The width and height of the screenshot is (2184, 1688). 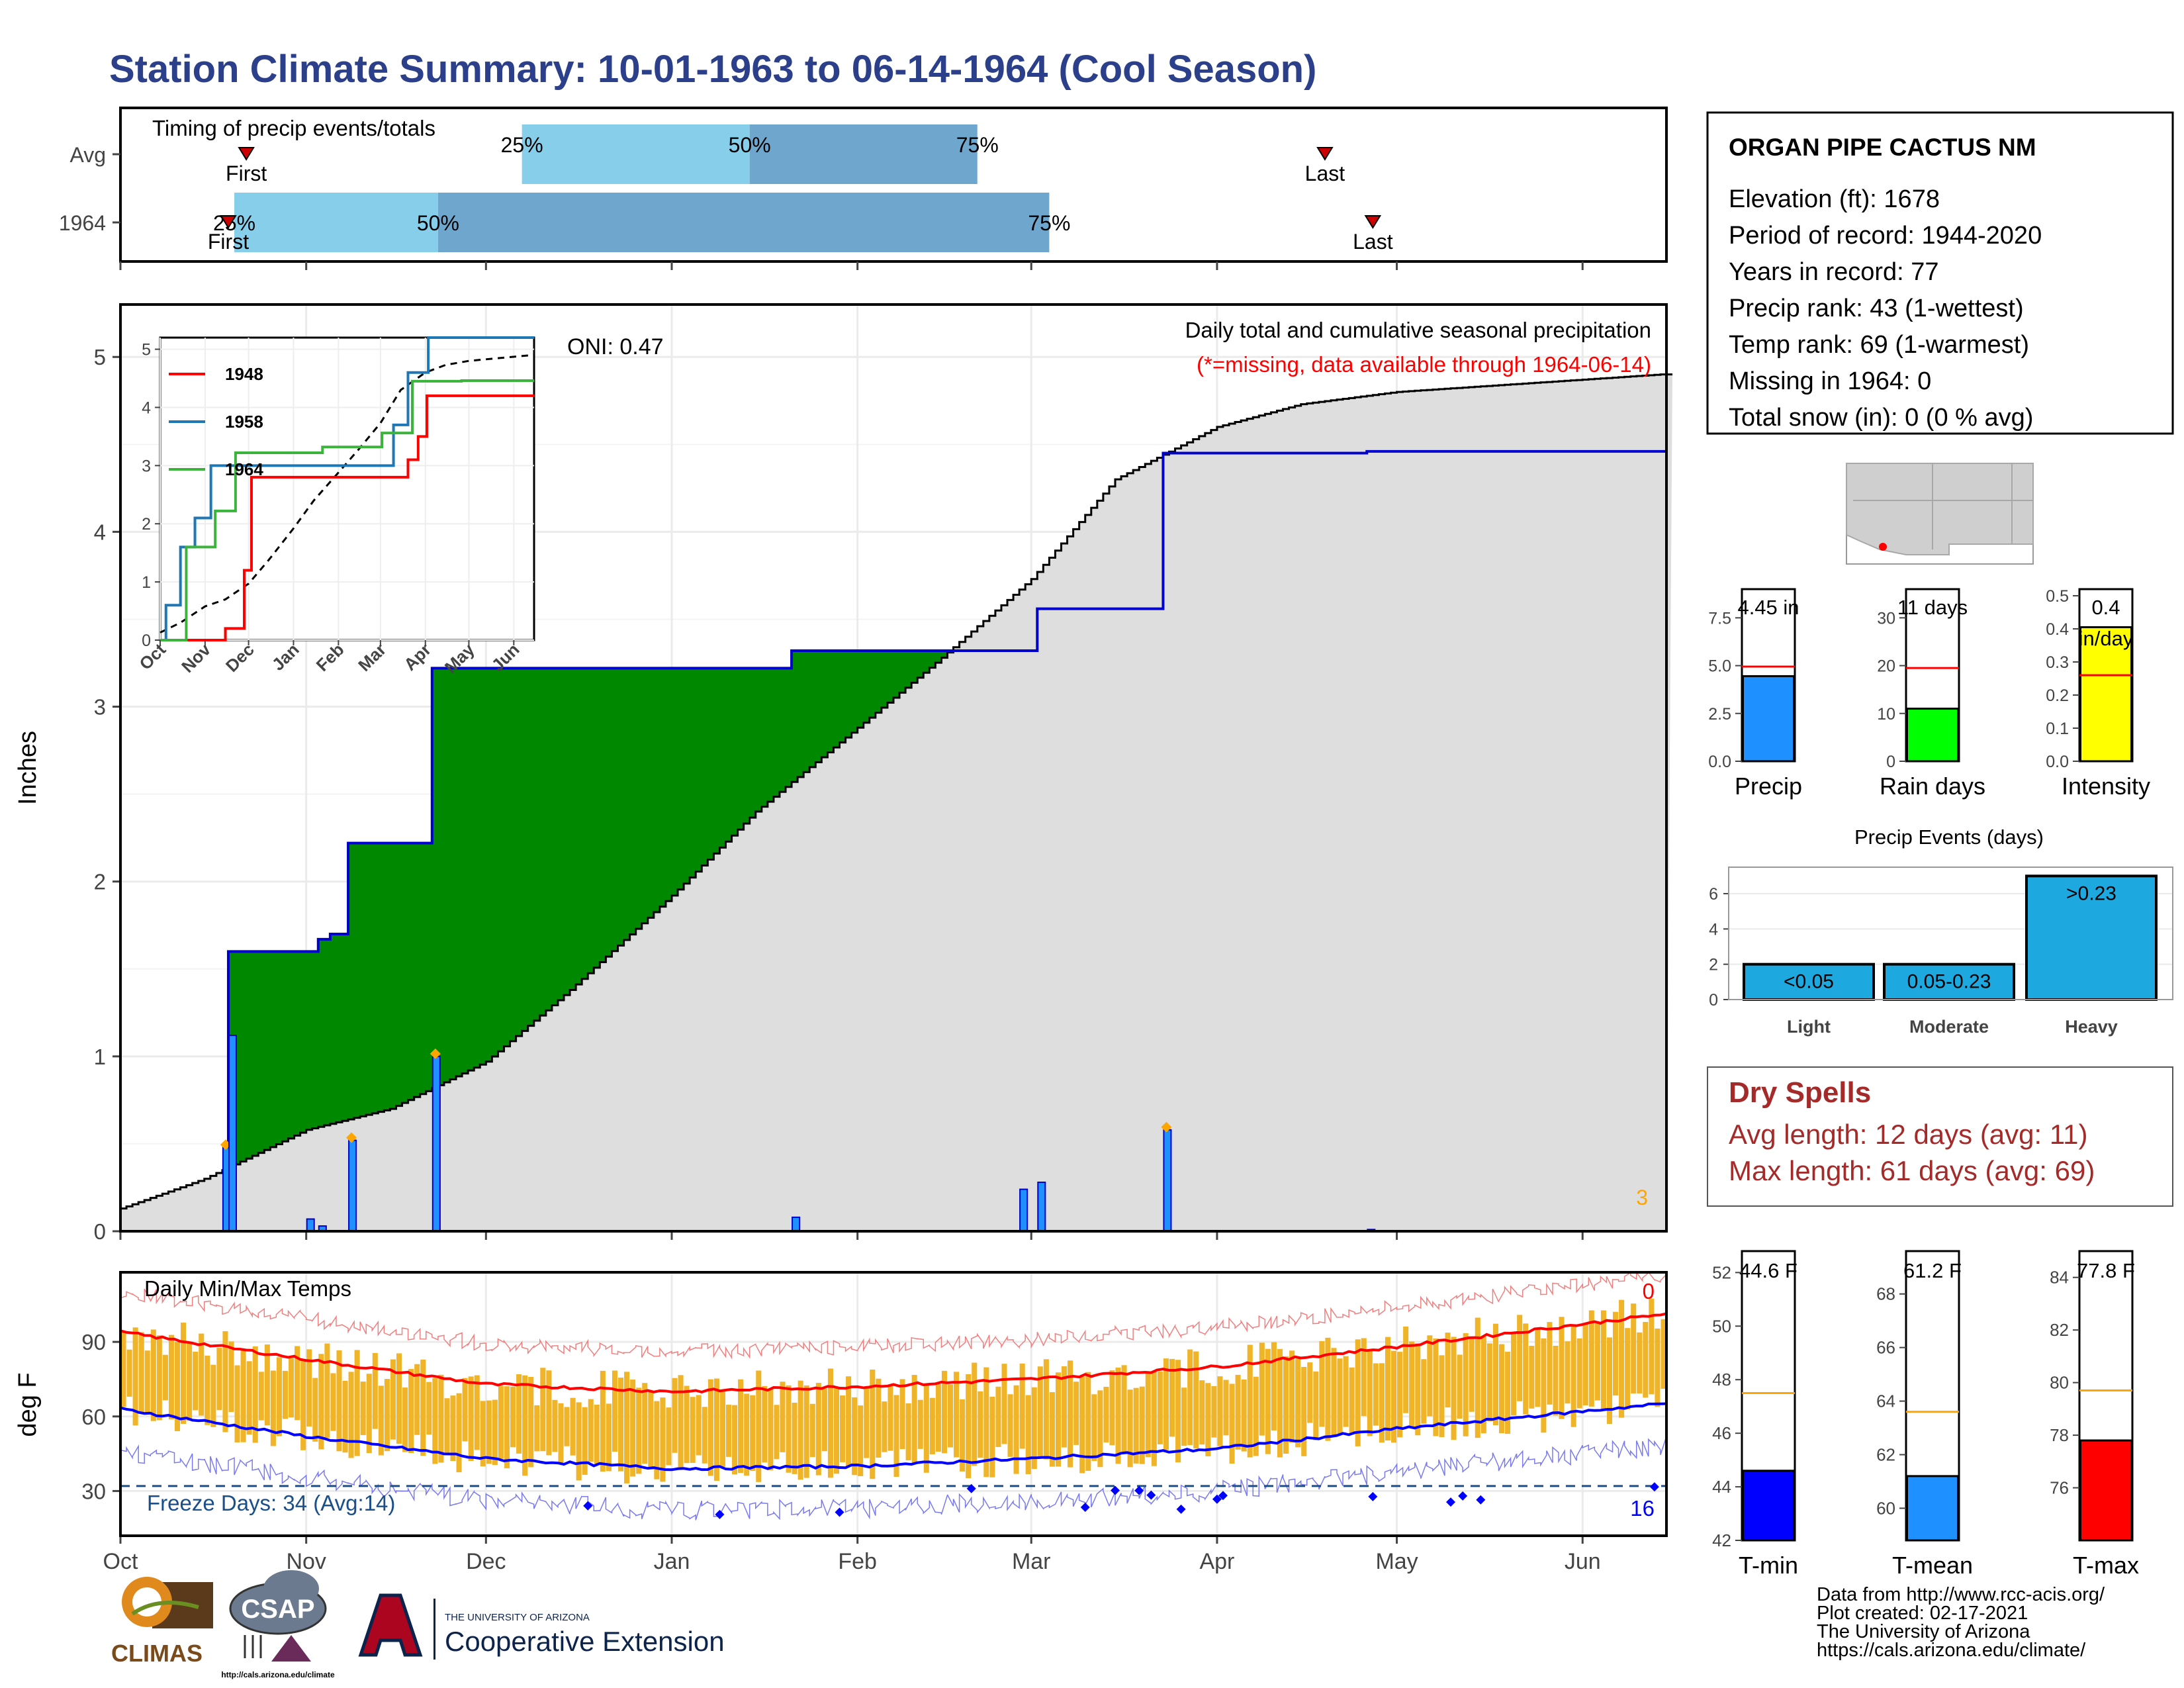 What do you see at coordinates (1830, 381) in the screenshot?
I see `station-line: Missing in 1964: 0` at bounding box center [1830, 381].